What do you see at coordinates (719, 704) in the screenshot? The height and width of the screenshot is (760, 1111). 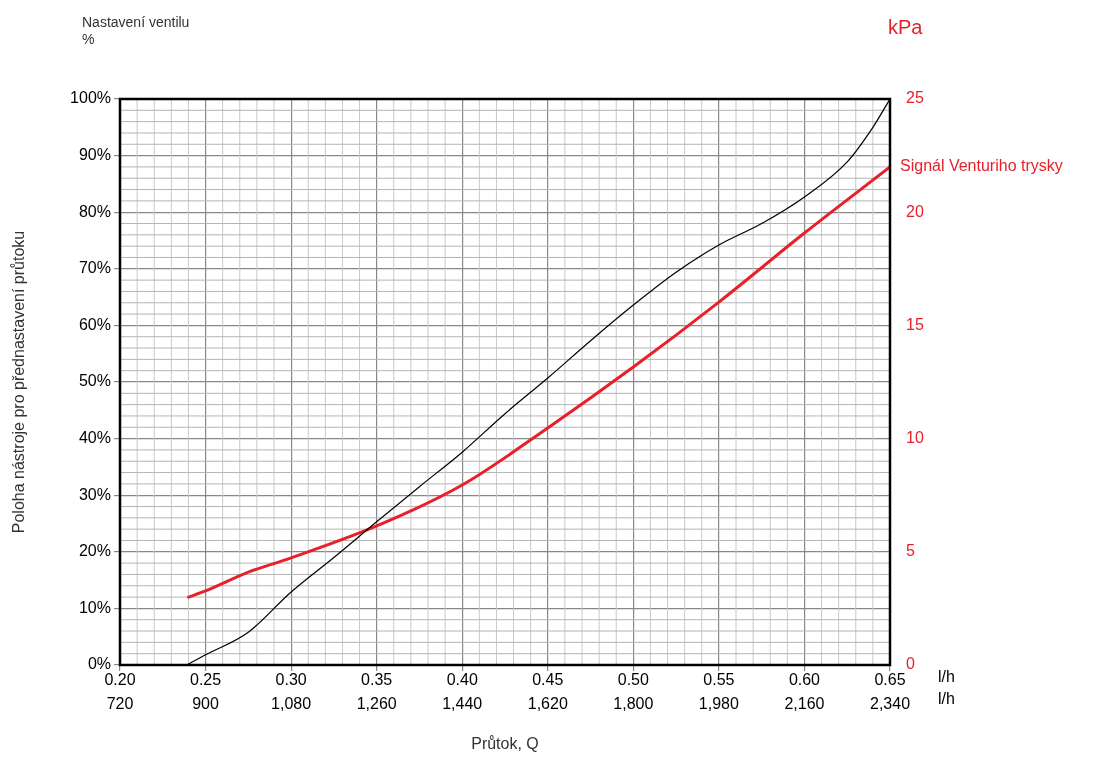 I see `x2-tick-label: 1,980` at bounding box center [719, 704].